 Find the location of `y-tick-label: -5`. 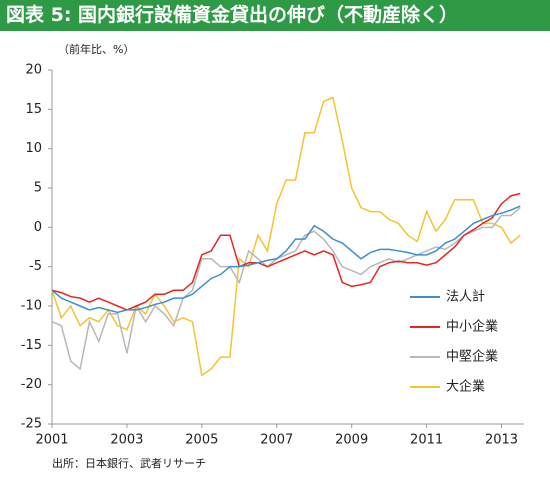

y-tick-label: -5 is located at coordinates (35, 266).